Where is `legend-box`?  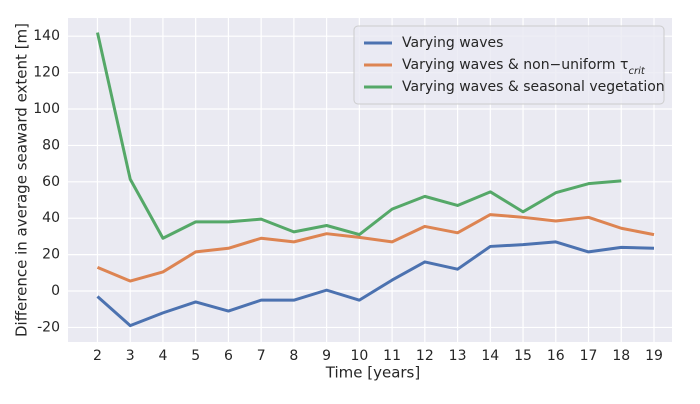 legend-box is located at coordinates (509, 65).